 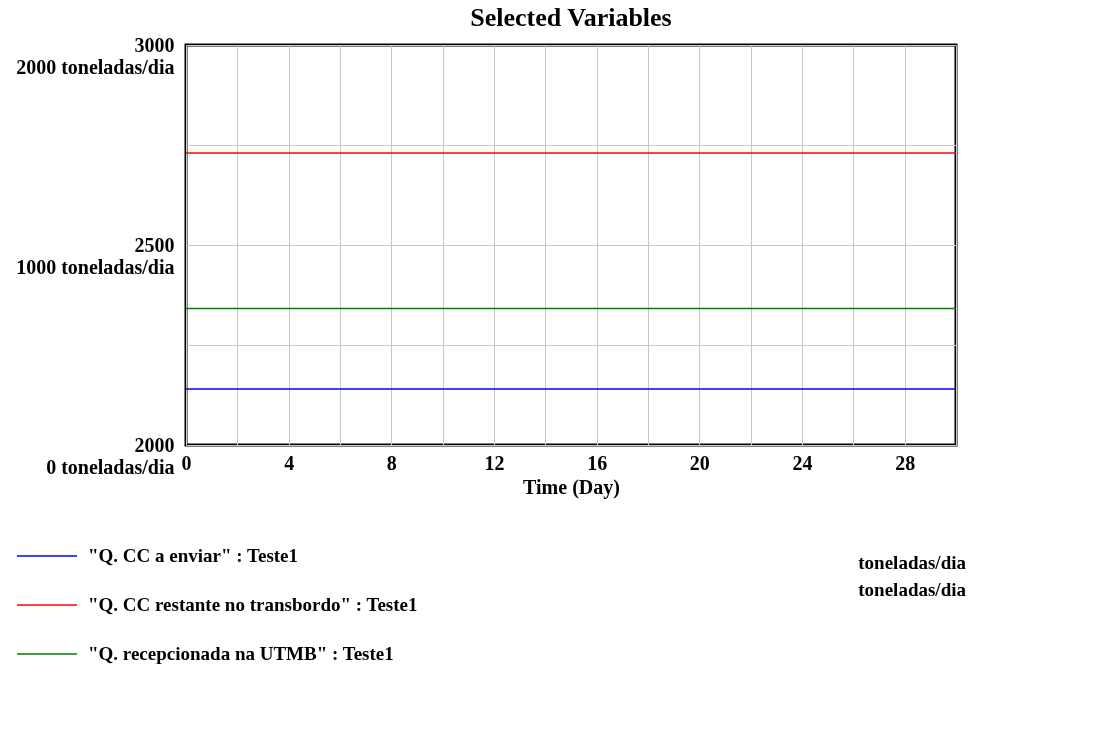 What do you see at coordinates (193, 555) in the screenshot?
I see `legend-label: "Q. CC a enviar" : Teste1` at bounding box center [193, 555].